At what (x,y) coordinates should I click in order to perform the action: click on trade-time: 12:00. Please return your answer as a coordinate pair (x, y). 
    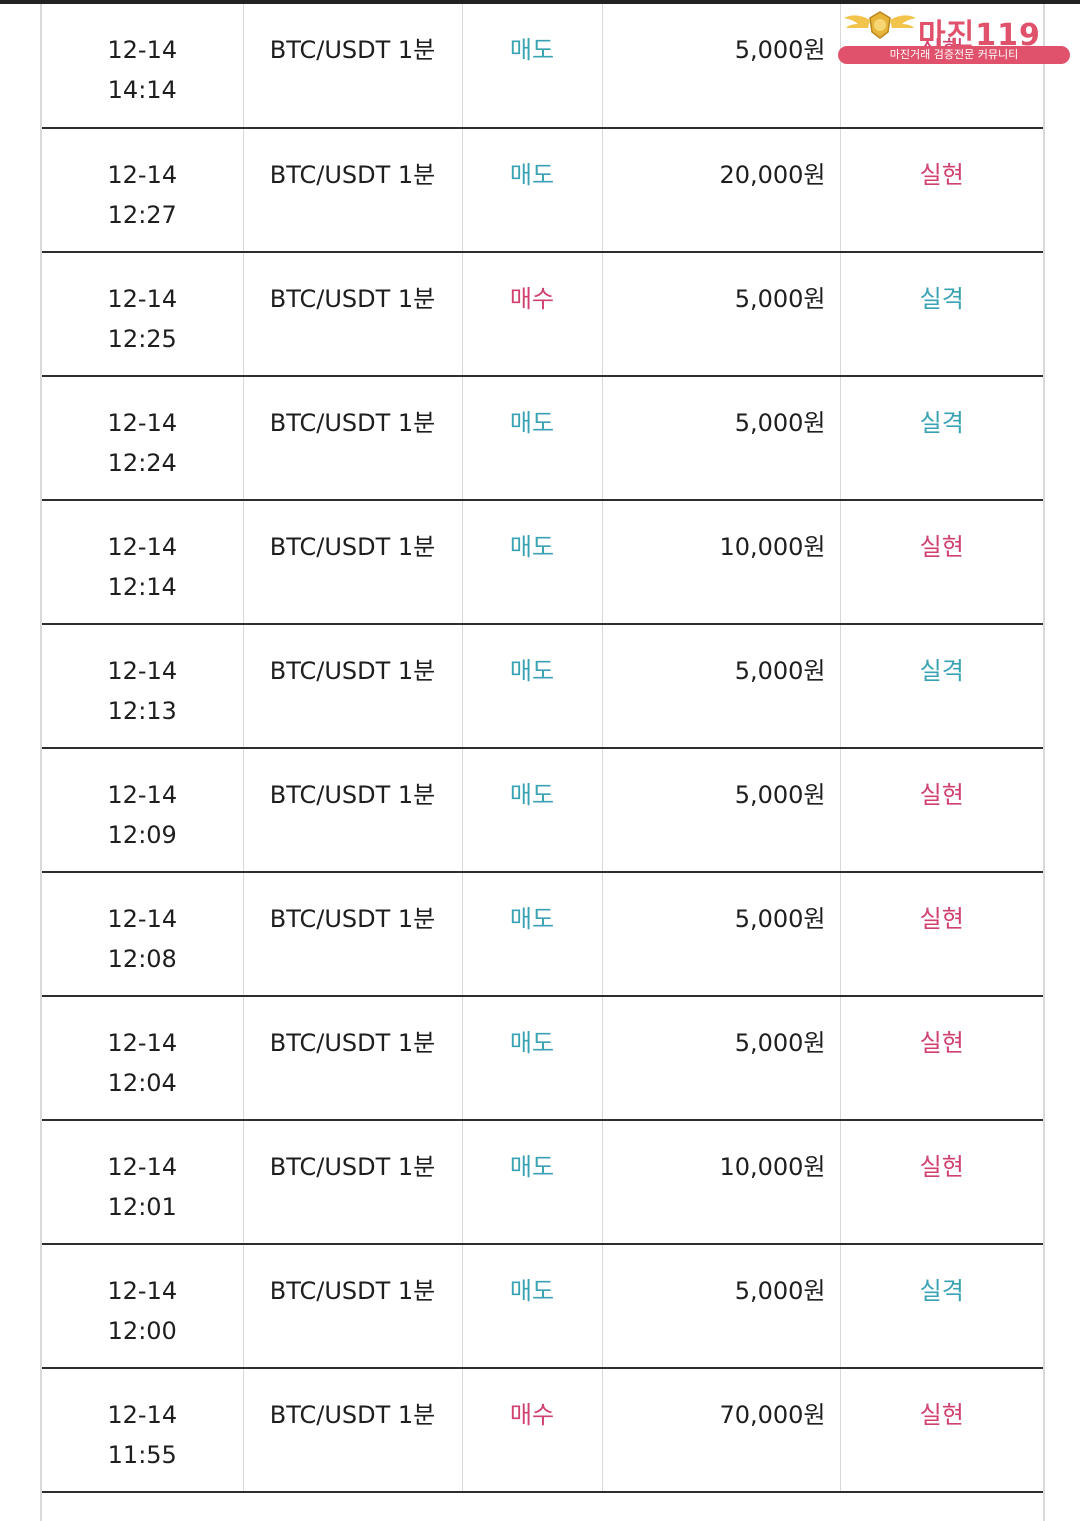
    Looking at the image, I should click on (142, 1331).